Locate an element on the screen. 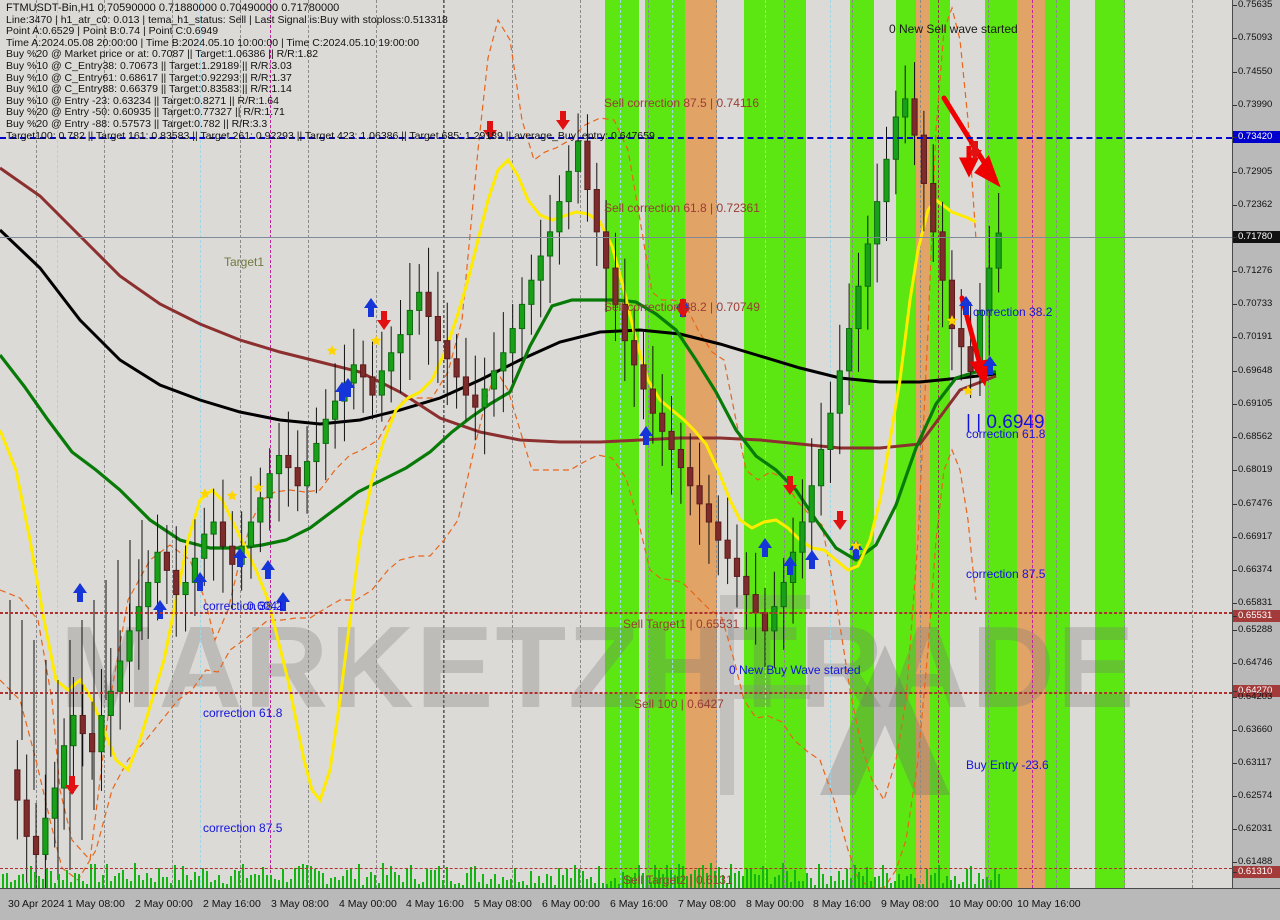  price-tick-label: 0.61488 is located at coordinates (1255, 861).